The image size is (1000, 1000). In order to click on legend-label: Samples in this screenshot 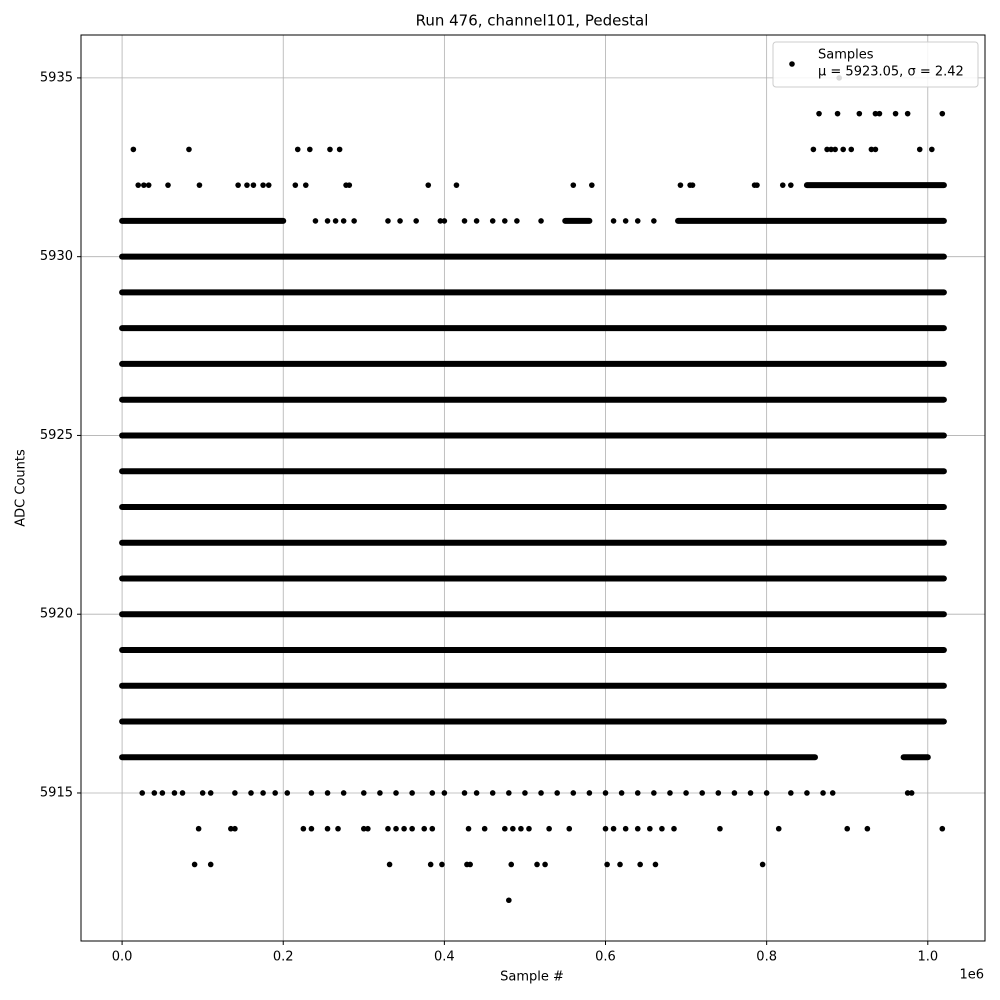, I will do `click(846, 55)`.